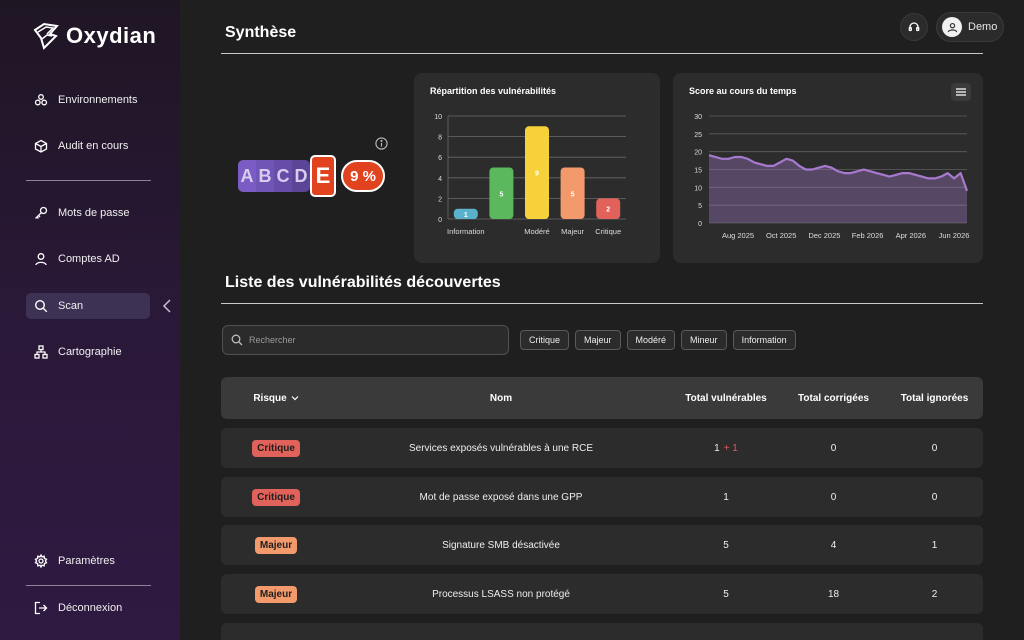 The image size is (1024, 640). I want to click on x-tick-label: Feb 2026, so click(868, 235).